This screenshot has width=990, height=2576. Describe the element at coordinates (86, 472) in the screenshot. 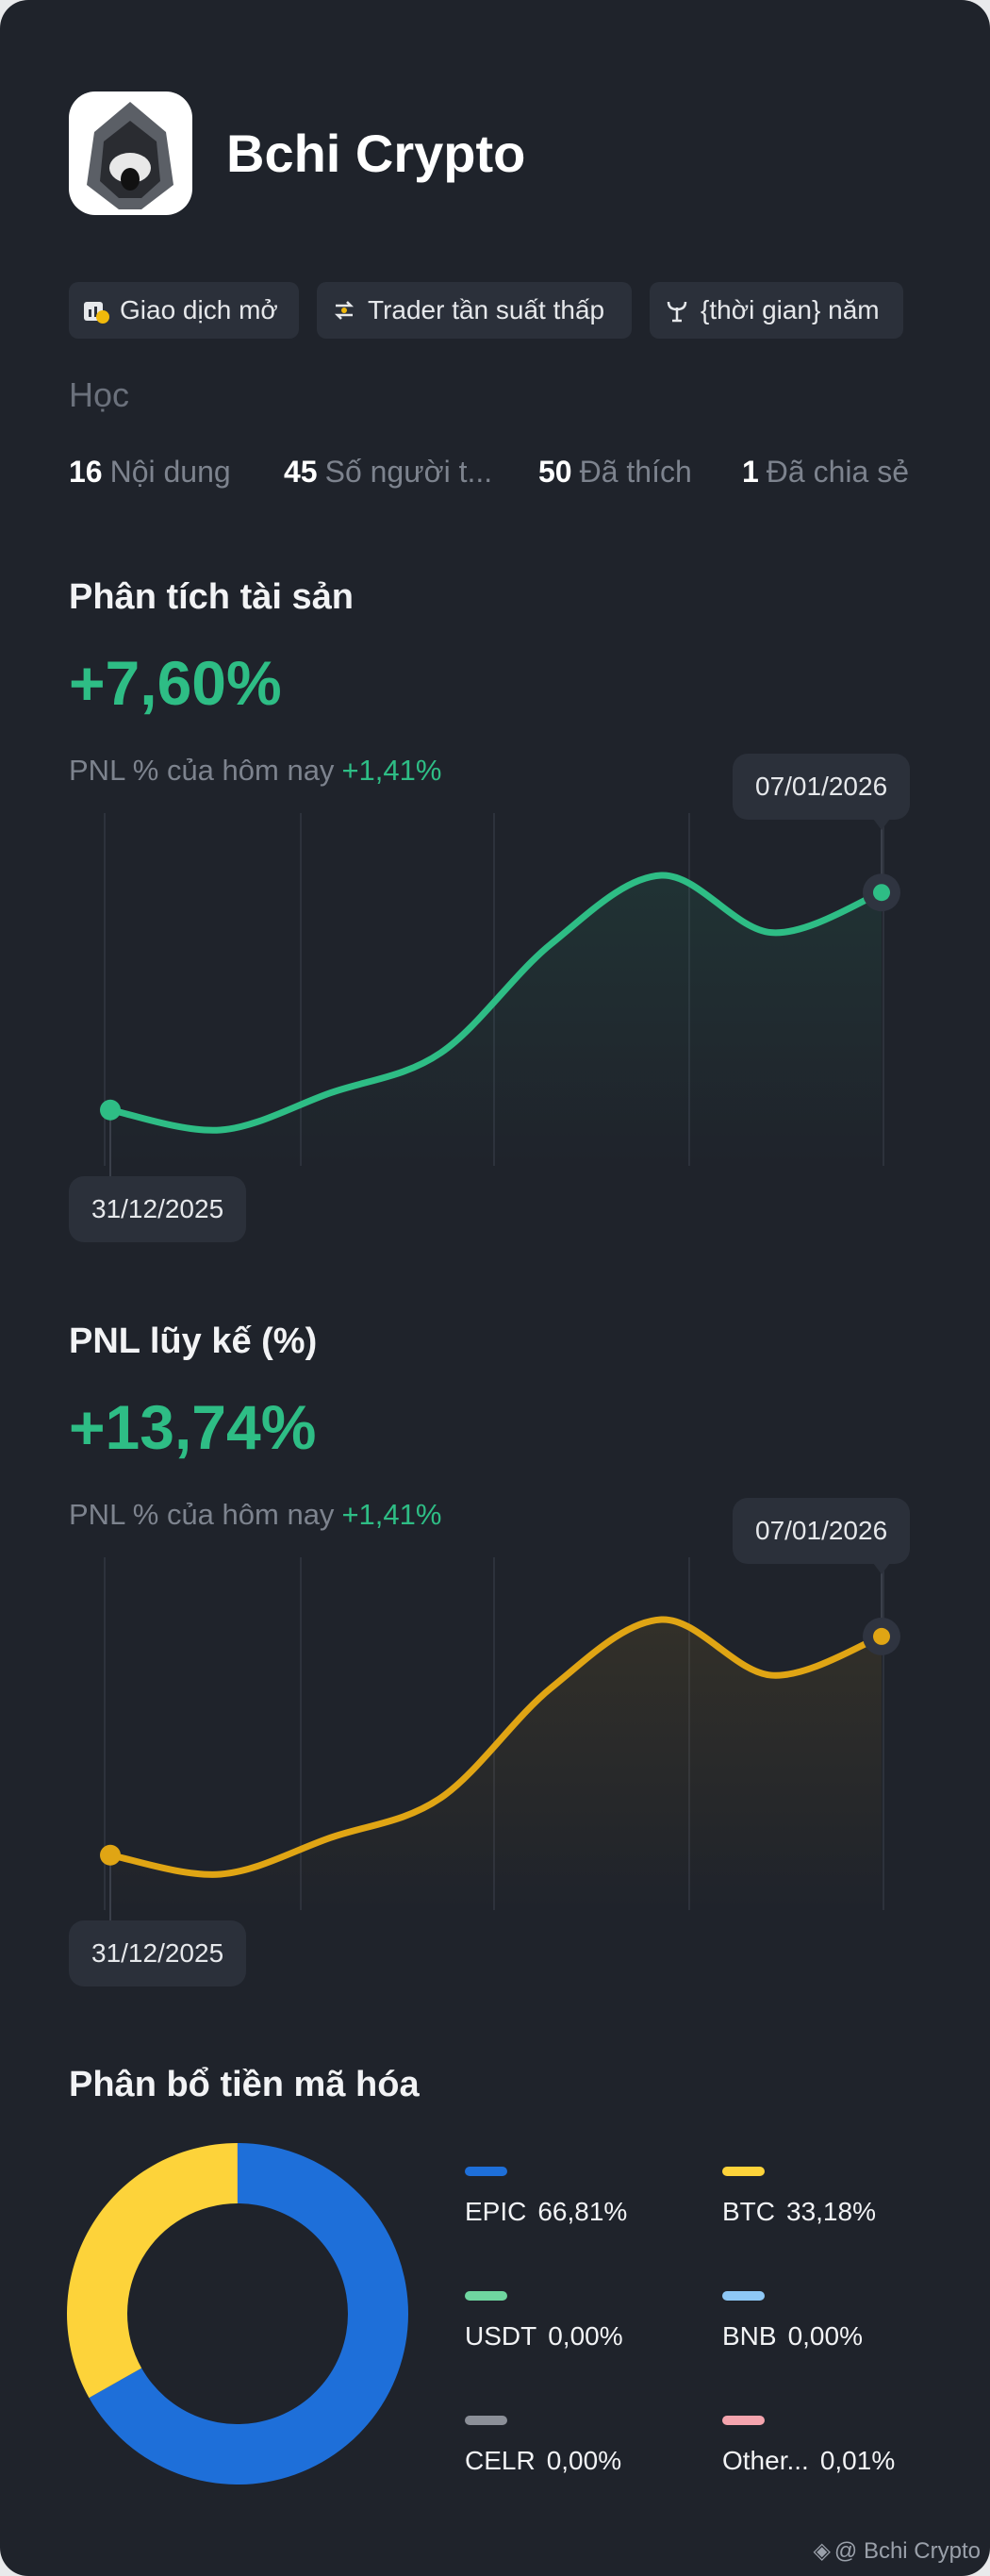

I see `stat-value: 16` at that location.